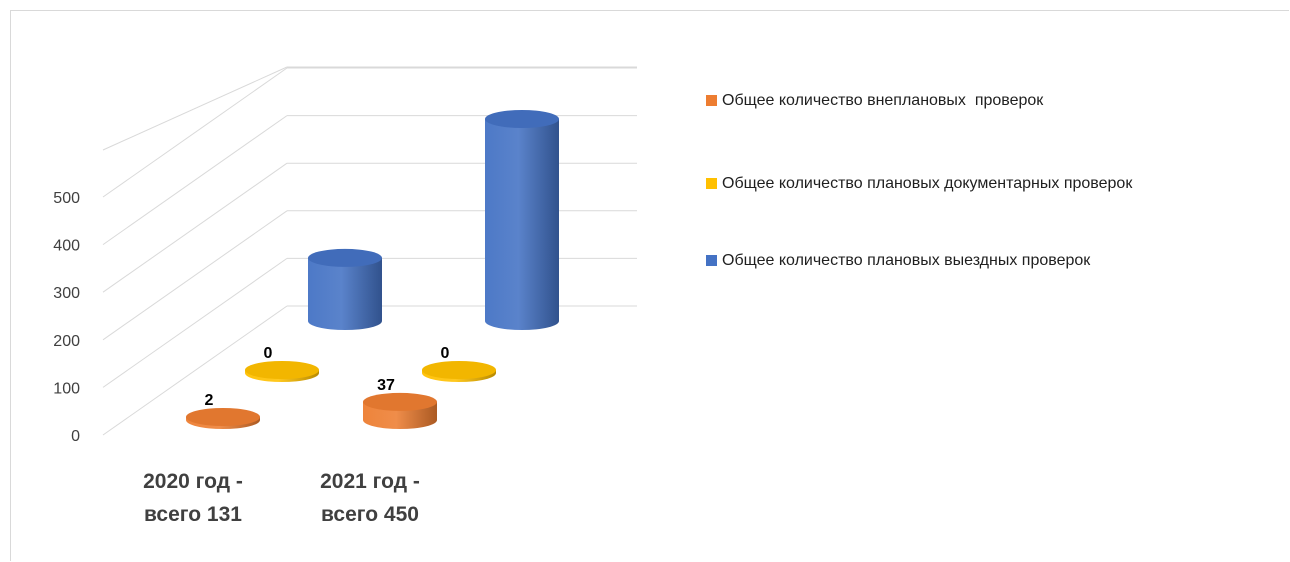 This screenshot has width=1290, height=562. Describe the element at coordinates (386, 385) in the screenshot. I see `data-label: 37` at that location.